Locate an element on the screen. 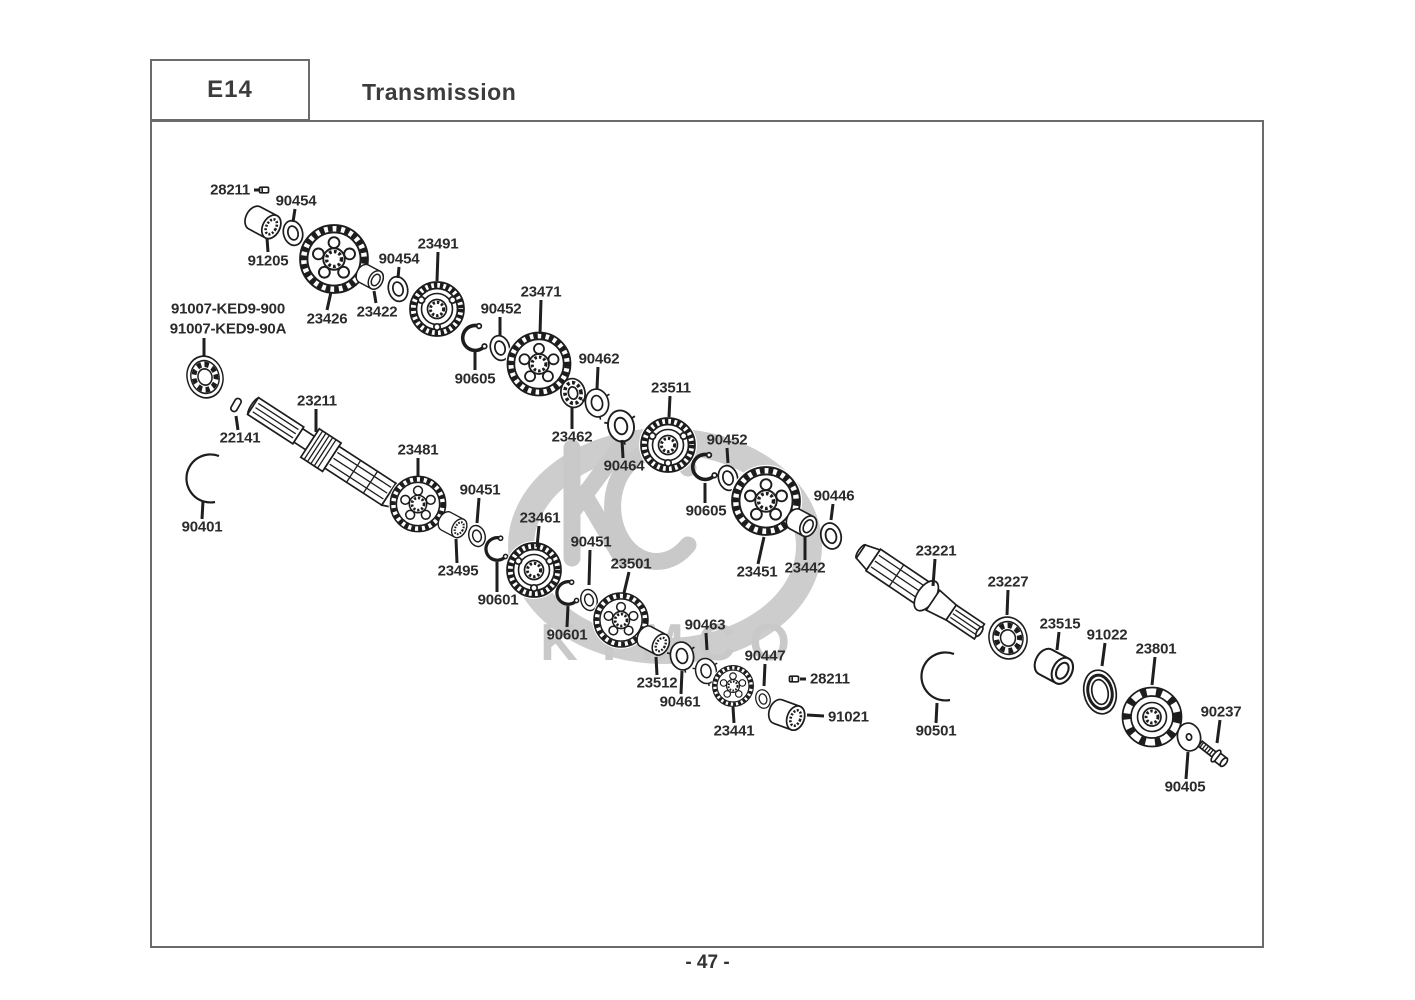 This screenshot has width=1415, height=1000. part-23515-collar-drawing is located at coordinates (1054, 666).